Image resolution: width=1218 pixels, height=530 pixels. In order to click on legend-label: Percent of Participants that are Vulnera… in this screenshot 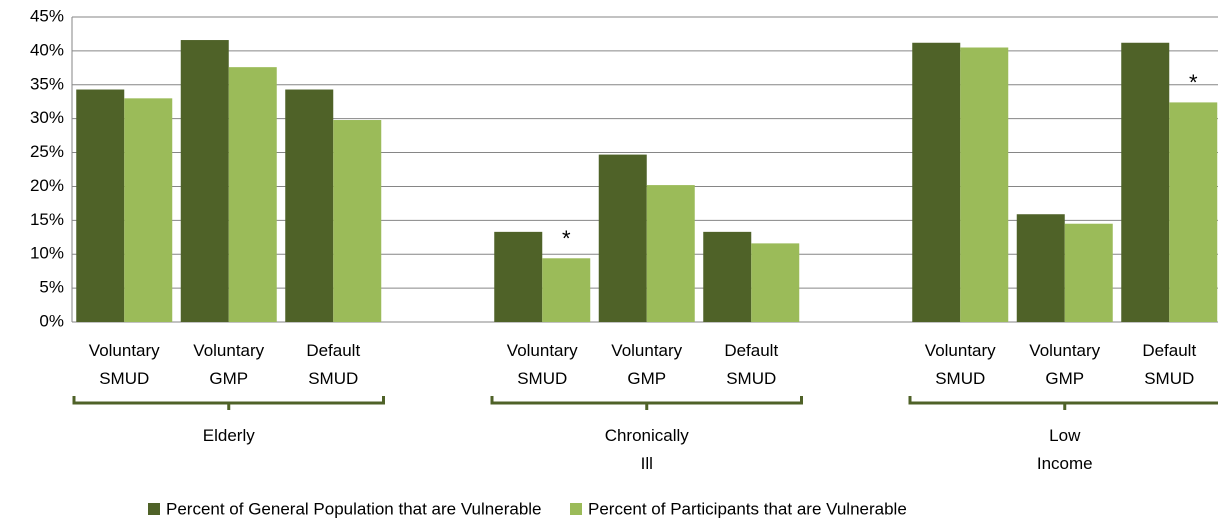, I will do `click(747, 508)`.